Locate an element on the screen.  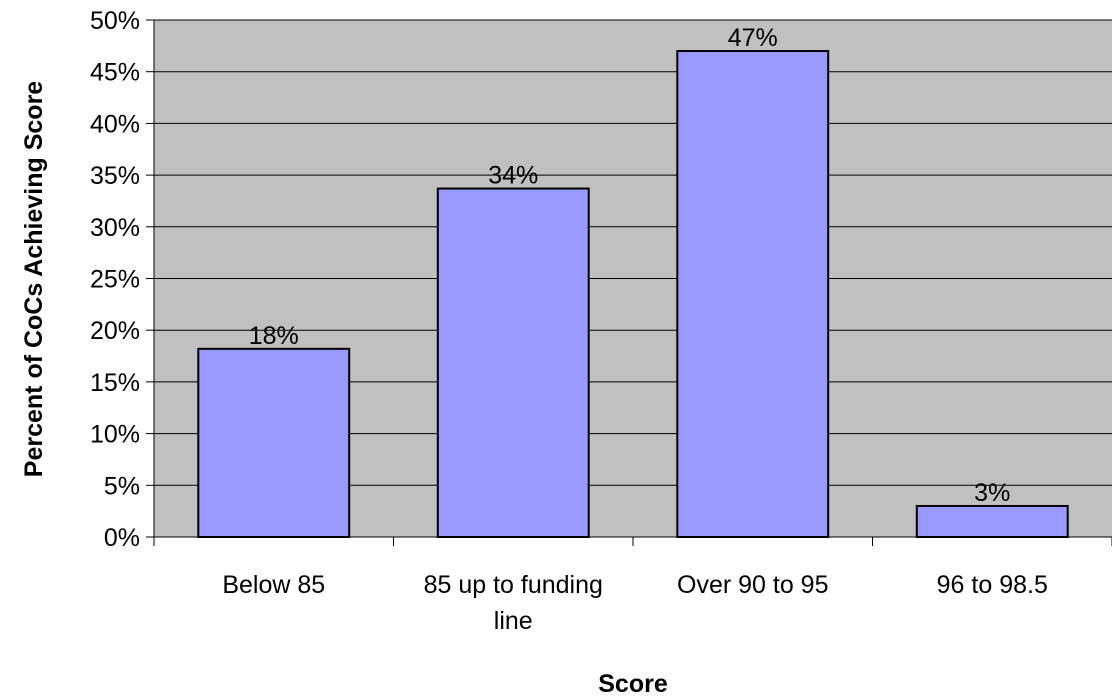
x-tick-label: Over 90 to 95 is located at coordinates (752, 585).